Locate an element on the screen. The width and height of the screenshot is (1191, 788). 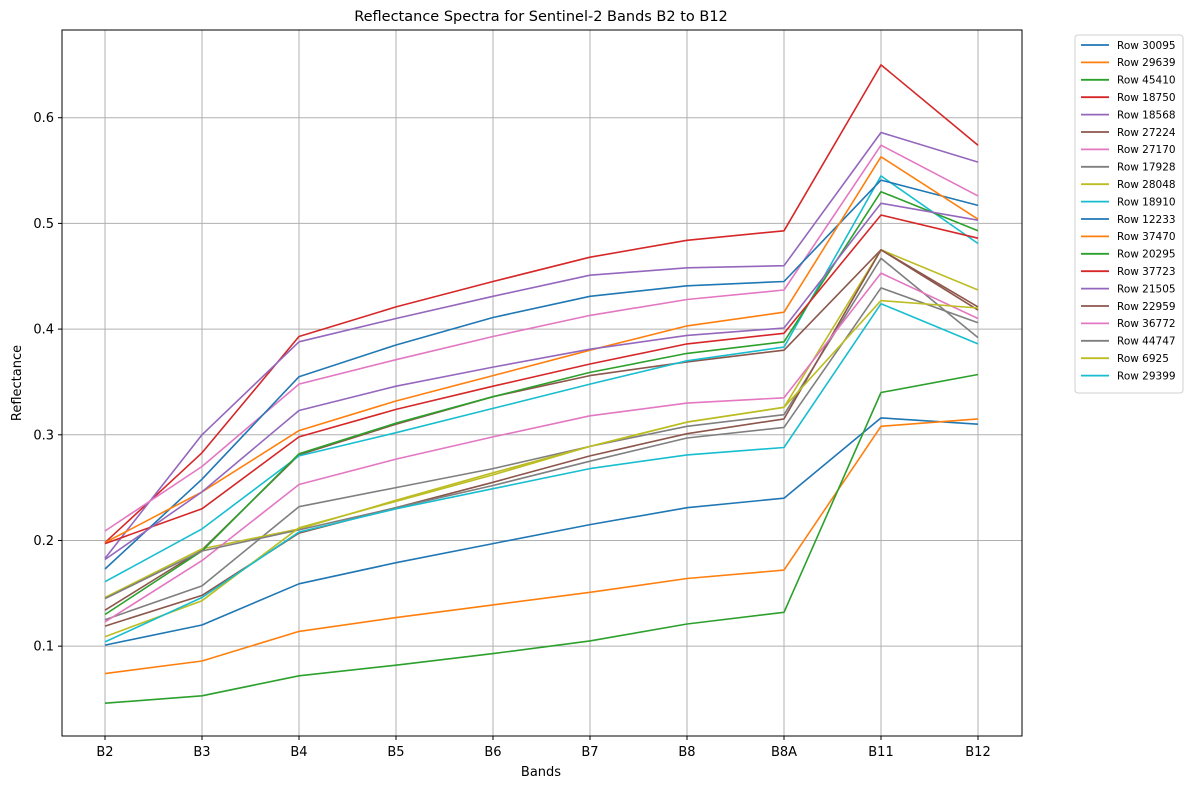
legend-item: Row 36772 is located at coordinates (1128, 324).